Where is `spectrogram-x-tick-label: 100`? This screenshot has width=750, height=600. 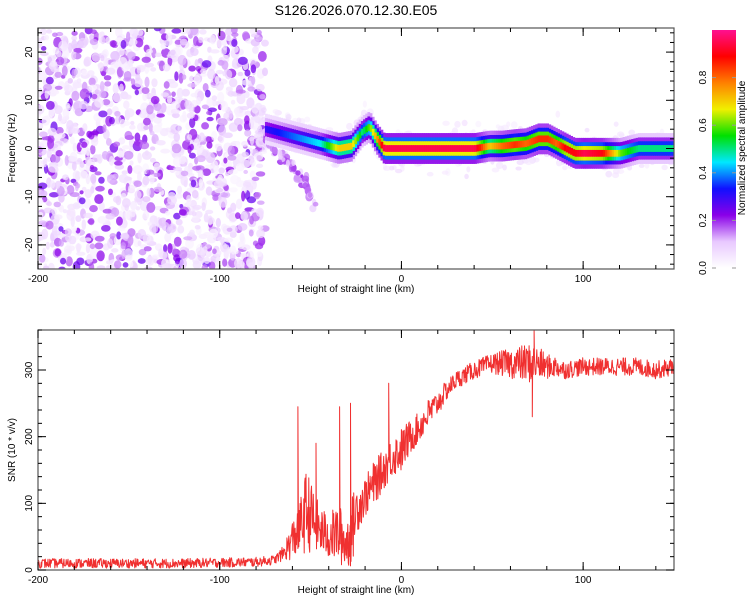 spectrogram-x-tick-label: 100 is located at coordinates (583, 279).